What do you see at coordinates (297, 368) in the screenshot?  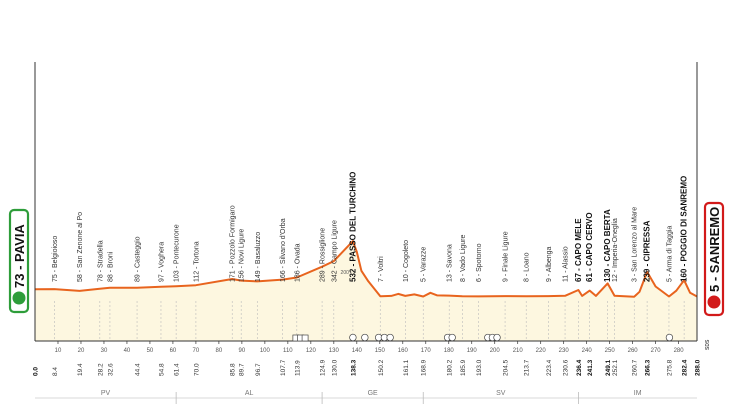 I see `waypoint-distance-label: 113.9` at bounding box center [297, 368].